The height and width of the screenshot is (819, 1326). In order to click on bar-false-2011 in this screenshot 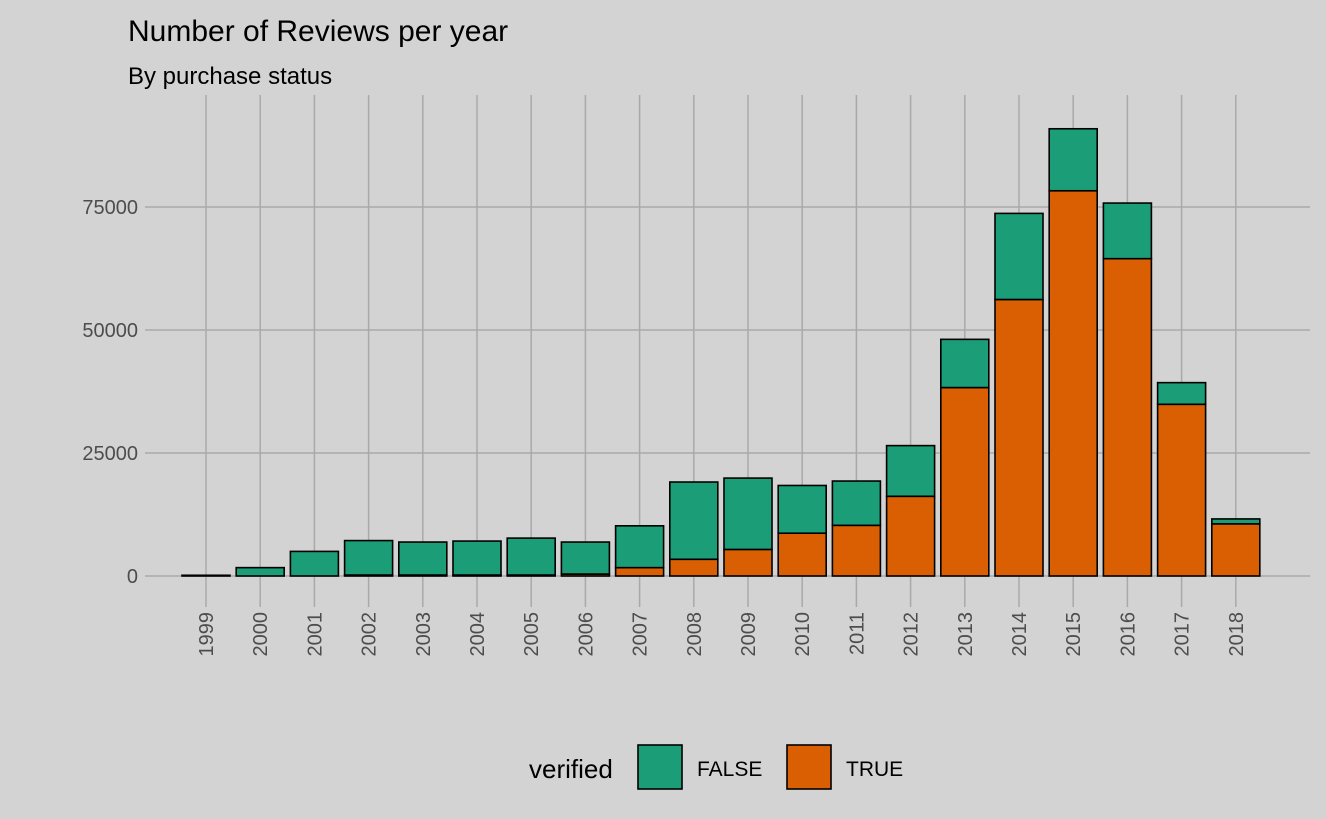, I will do `click(856, 503)`.